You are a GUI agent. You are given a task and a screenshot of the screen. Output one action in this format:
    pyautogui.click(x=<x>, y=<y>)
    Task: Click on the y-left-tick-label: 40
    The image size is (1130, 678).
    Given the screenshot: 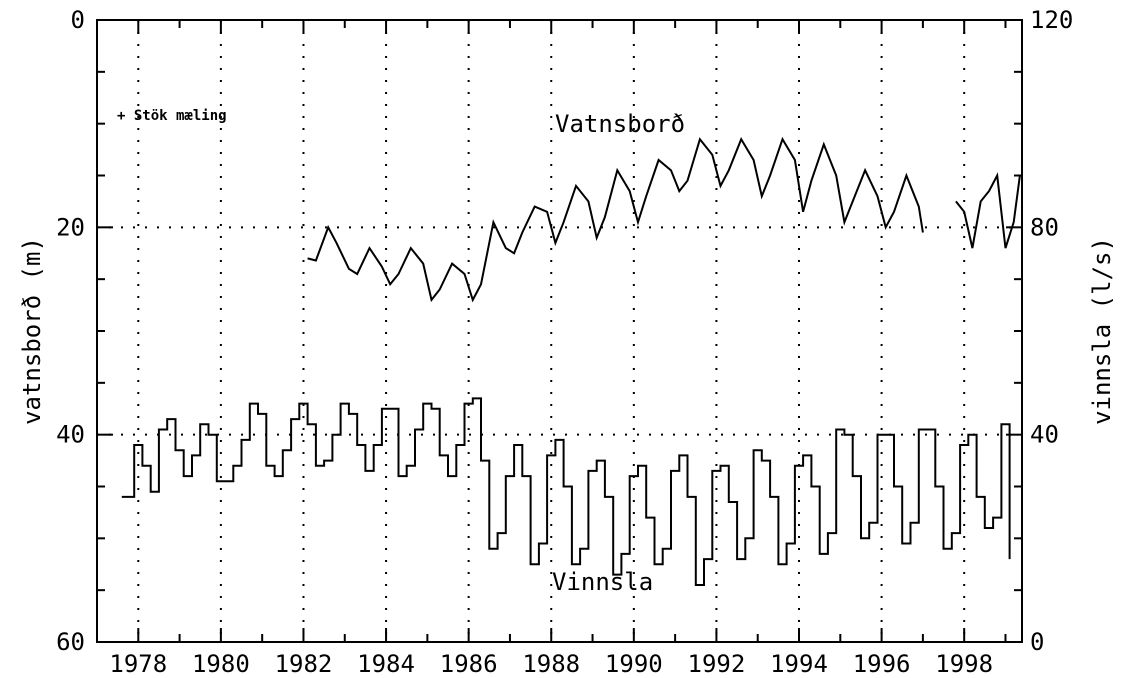 What is the action you would take?
    pyautogui.click(x=70, y=435)
    